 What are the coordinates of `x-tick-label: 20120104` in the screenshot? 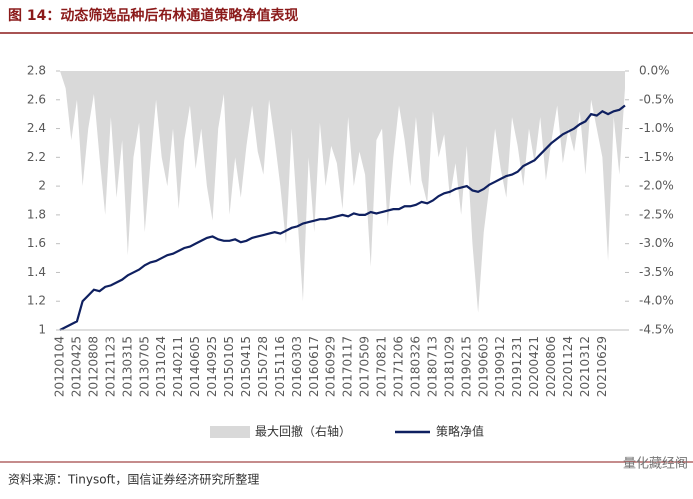 It's located at (60, 366).